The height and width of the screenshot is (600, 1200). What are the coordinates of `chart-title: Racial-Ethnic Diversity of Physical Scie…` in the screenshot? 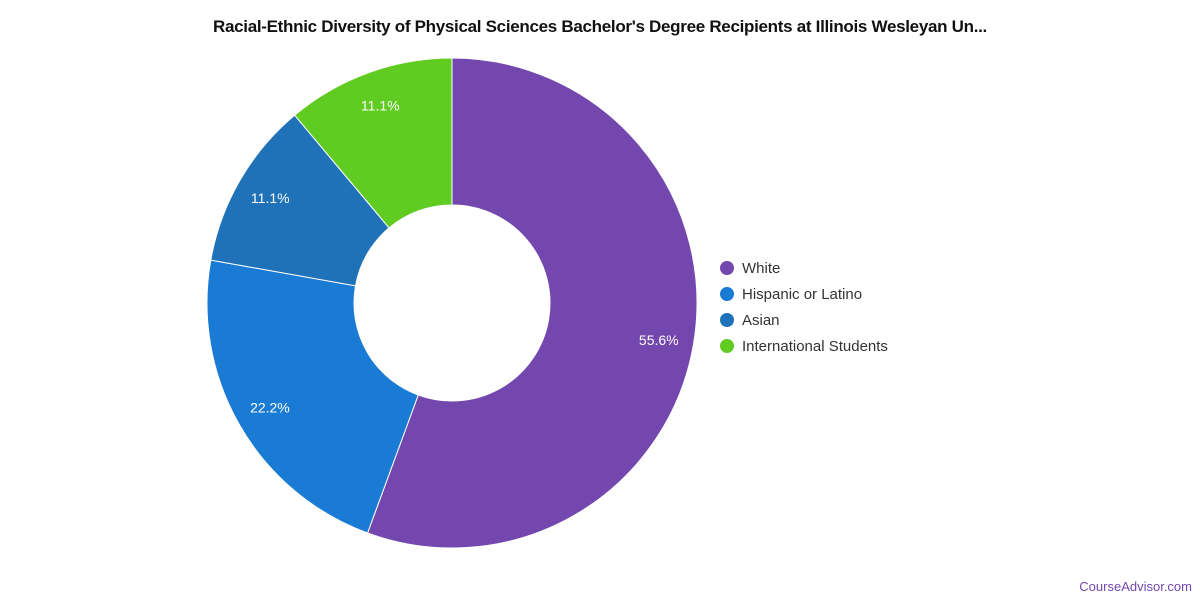 It's located at (600, 26).